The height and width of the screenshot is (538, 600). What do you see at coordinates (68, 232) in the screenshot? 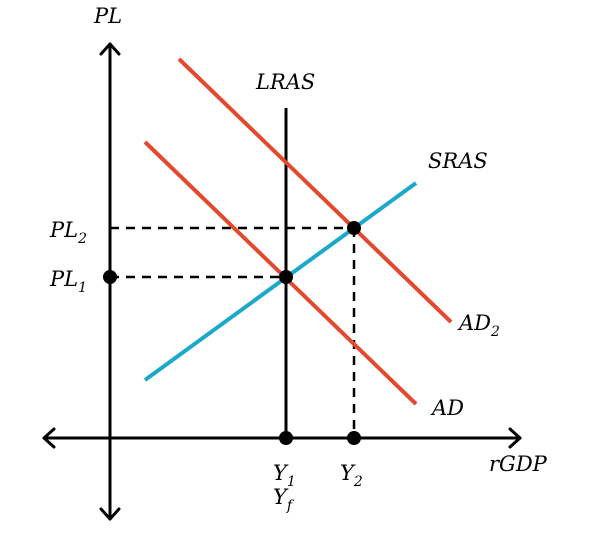
I see `pl2-label: PL2` at bounding box center [68, 232].